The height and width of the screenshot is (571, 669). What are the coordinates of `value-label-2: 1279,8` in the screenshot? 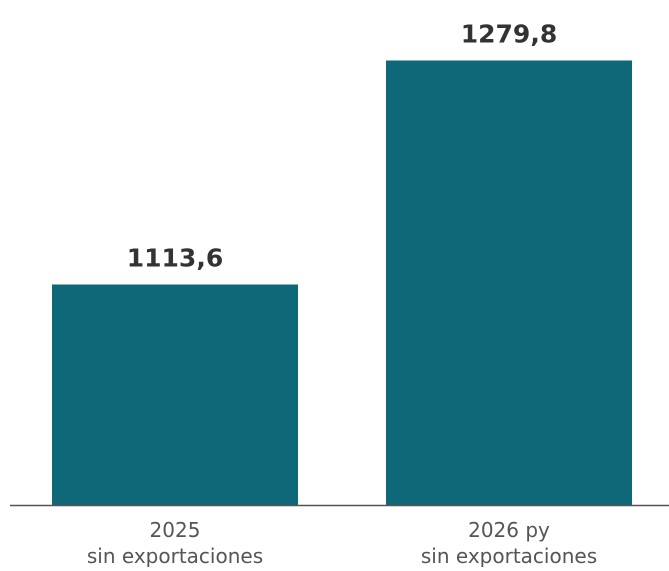 It's located at (509, 33).